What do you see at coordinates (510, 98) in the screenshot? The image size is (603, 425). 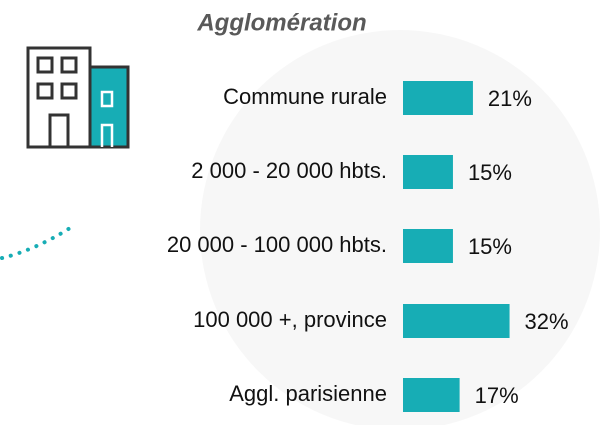 I see `value-label: 21%` at bounding box center [510, 98].